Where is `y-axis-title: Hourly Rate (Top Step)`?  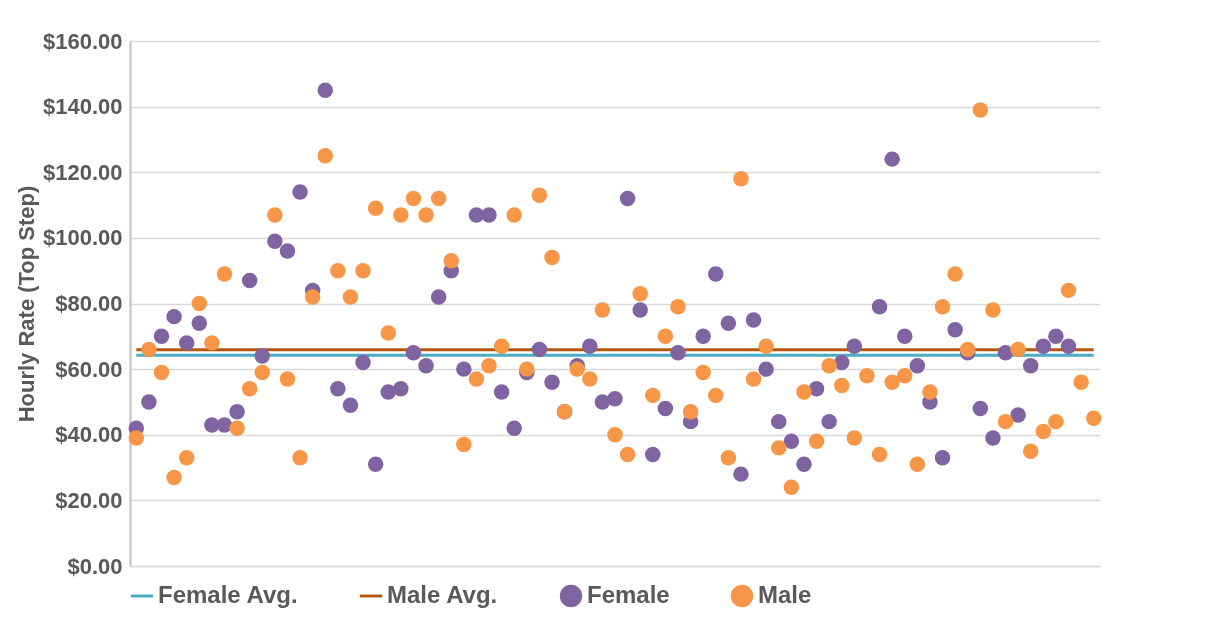
y-axis-title: Hourly Rate (Top Step) is located at coordinates (26, 304).